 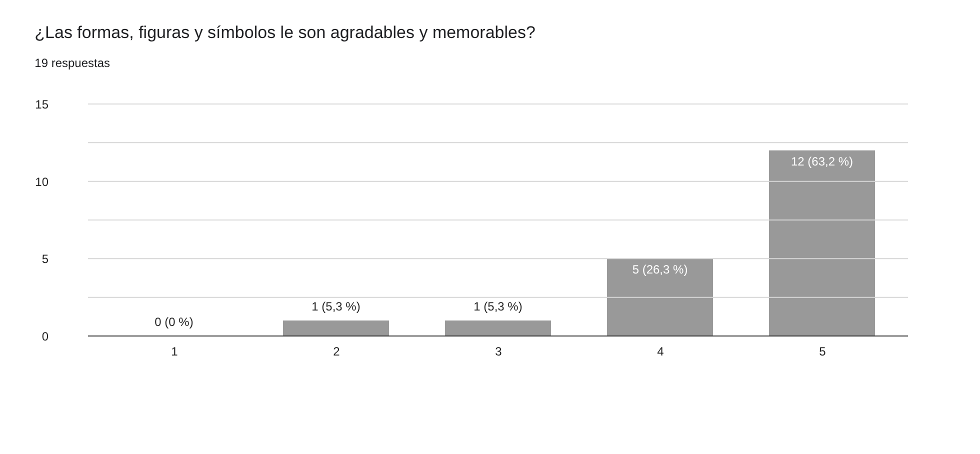 What do you see at coordinates (498, 351) in the screenshot?
I see `x-tick-label: 3` at bounding box center [498, 351].